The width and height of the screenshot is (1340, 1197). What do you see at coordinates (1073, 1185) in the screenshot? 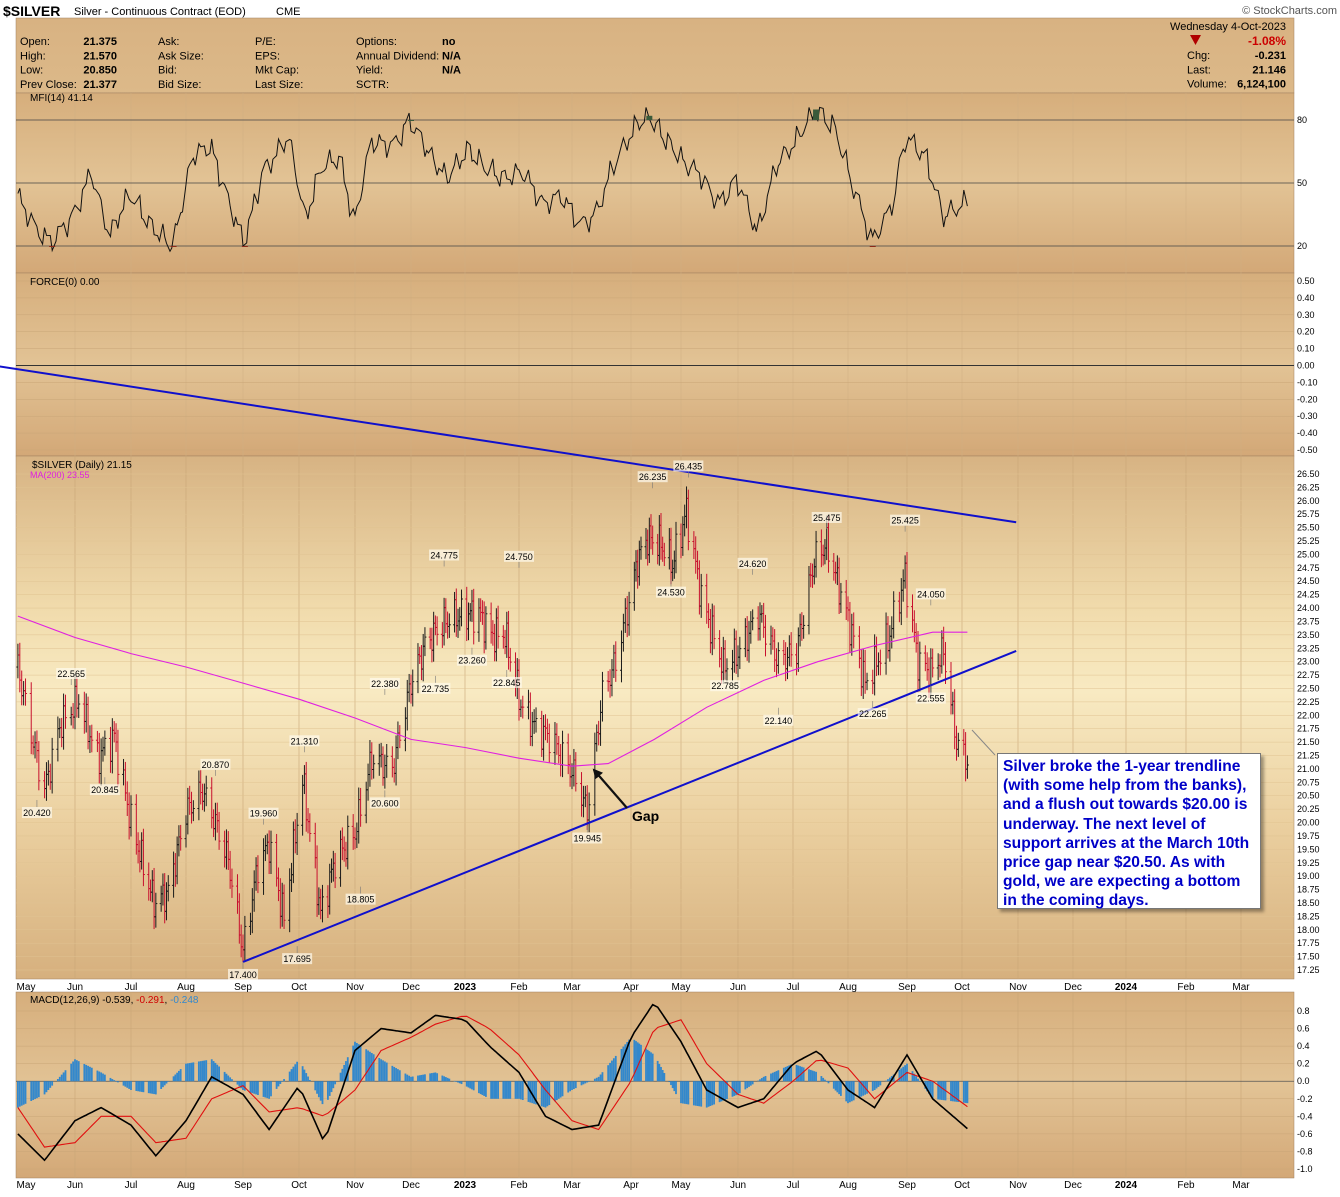
I see `month-label: Dec` at bounding box center [1073, 1185].